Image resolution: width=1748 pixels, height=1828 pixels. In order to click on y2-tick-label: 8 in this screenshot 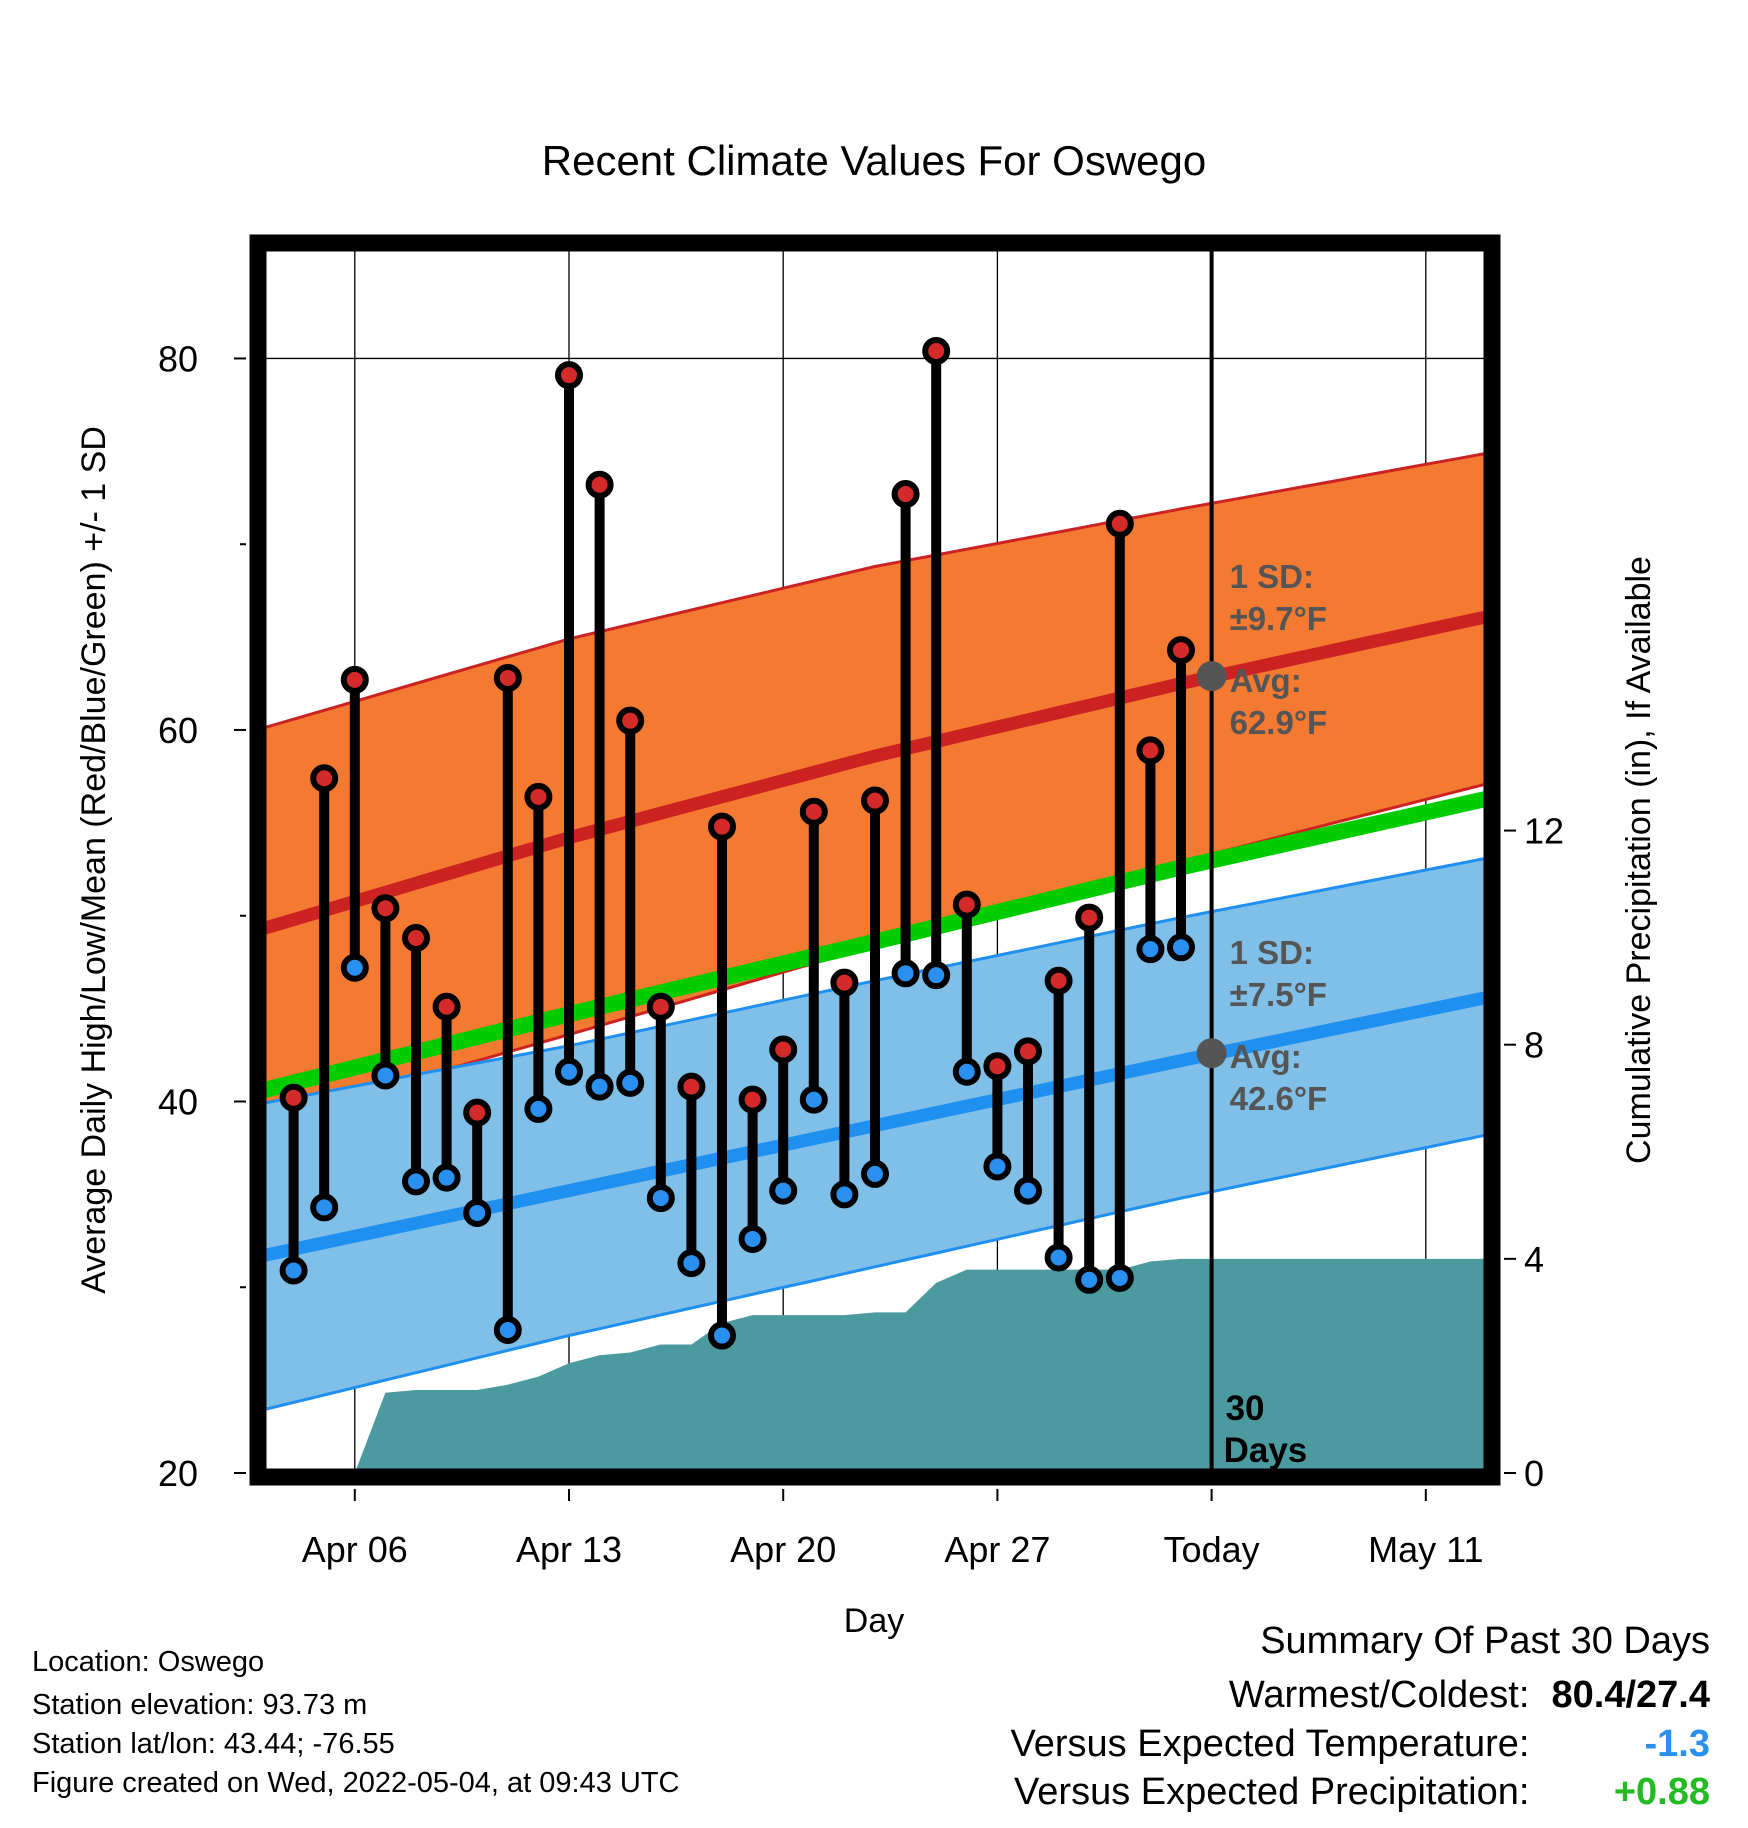, I will do `click(1534, 1045)`.